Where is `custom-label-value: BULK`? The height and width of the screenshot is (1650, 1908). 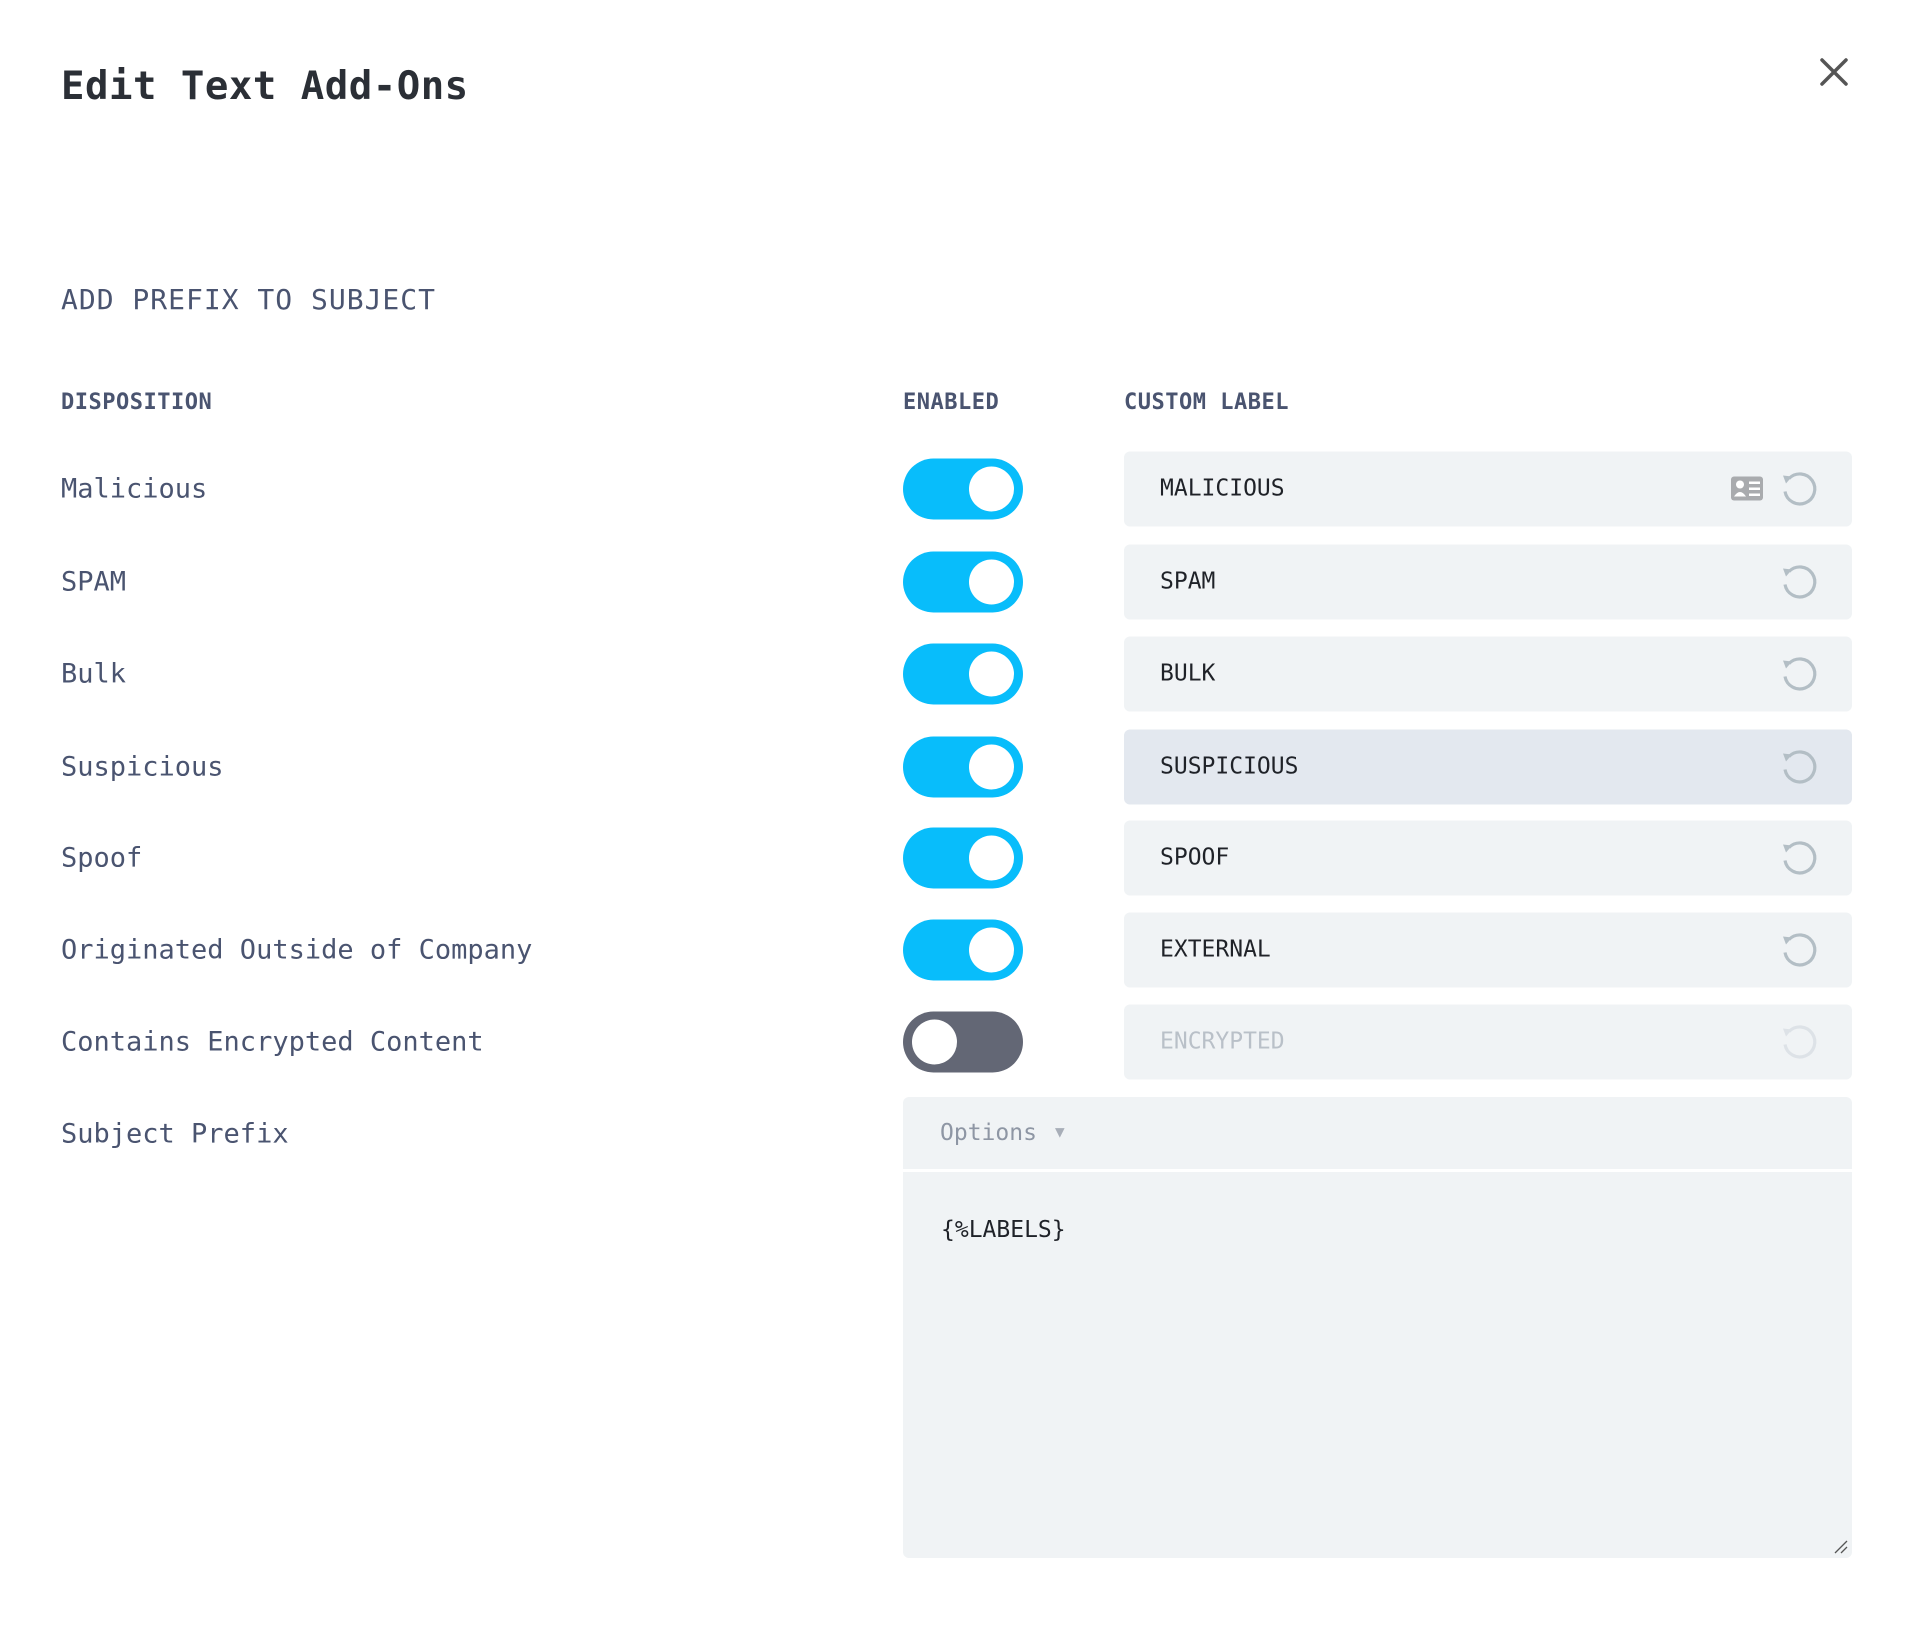 custom-label-value: BULK is located at coordinates (1188, 673).